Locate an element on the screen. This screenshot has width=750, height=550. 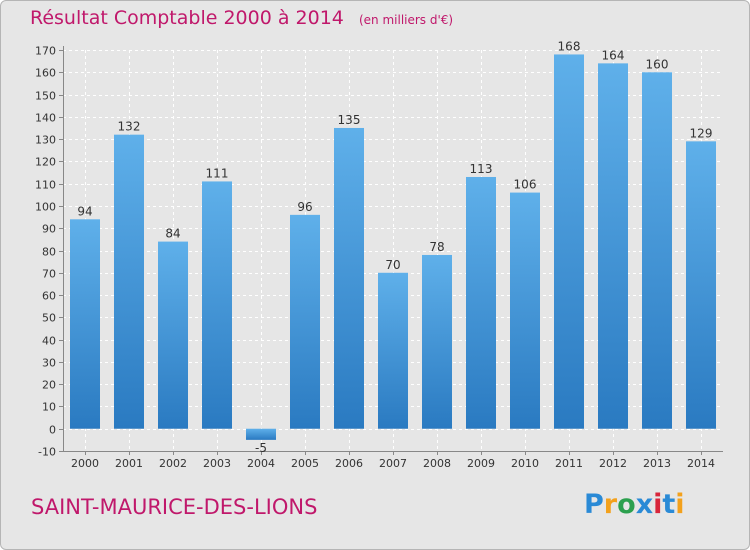
logo-letter: x is located at coordinates (644, 504).